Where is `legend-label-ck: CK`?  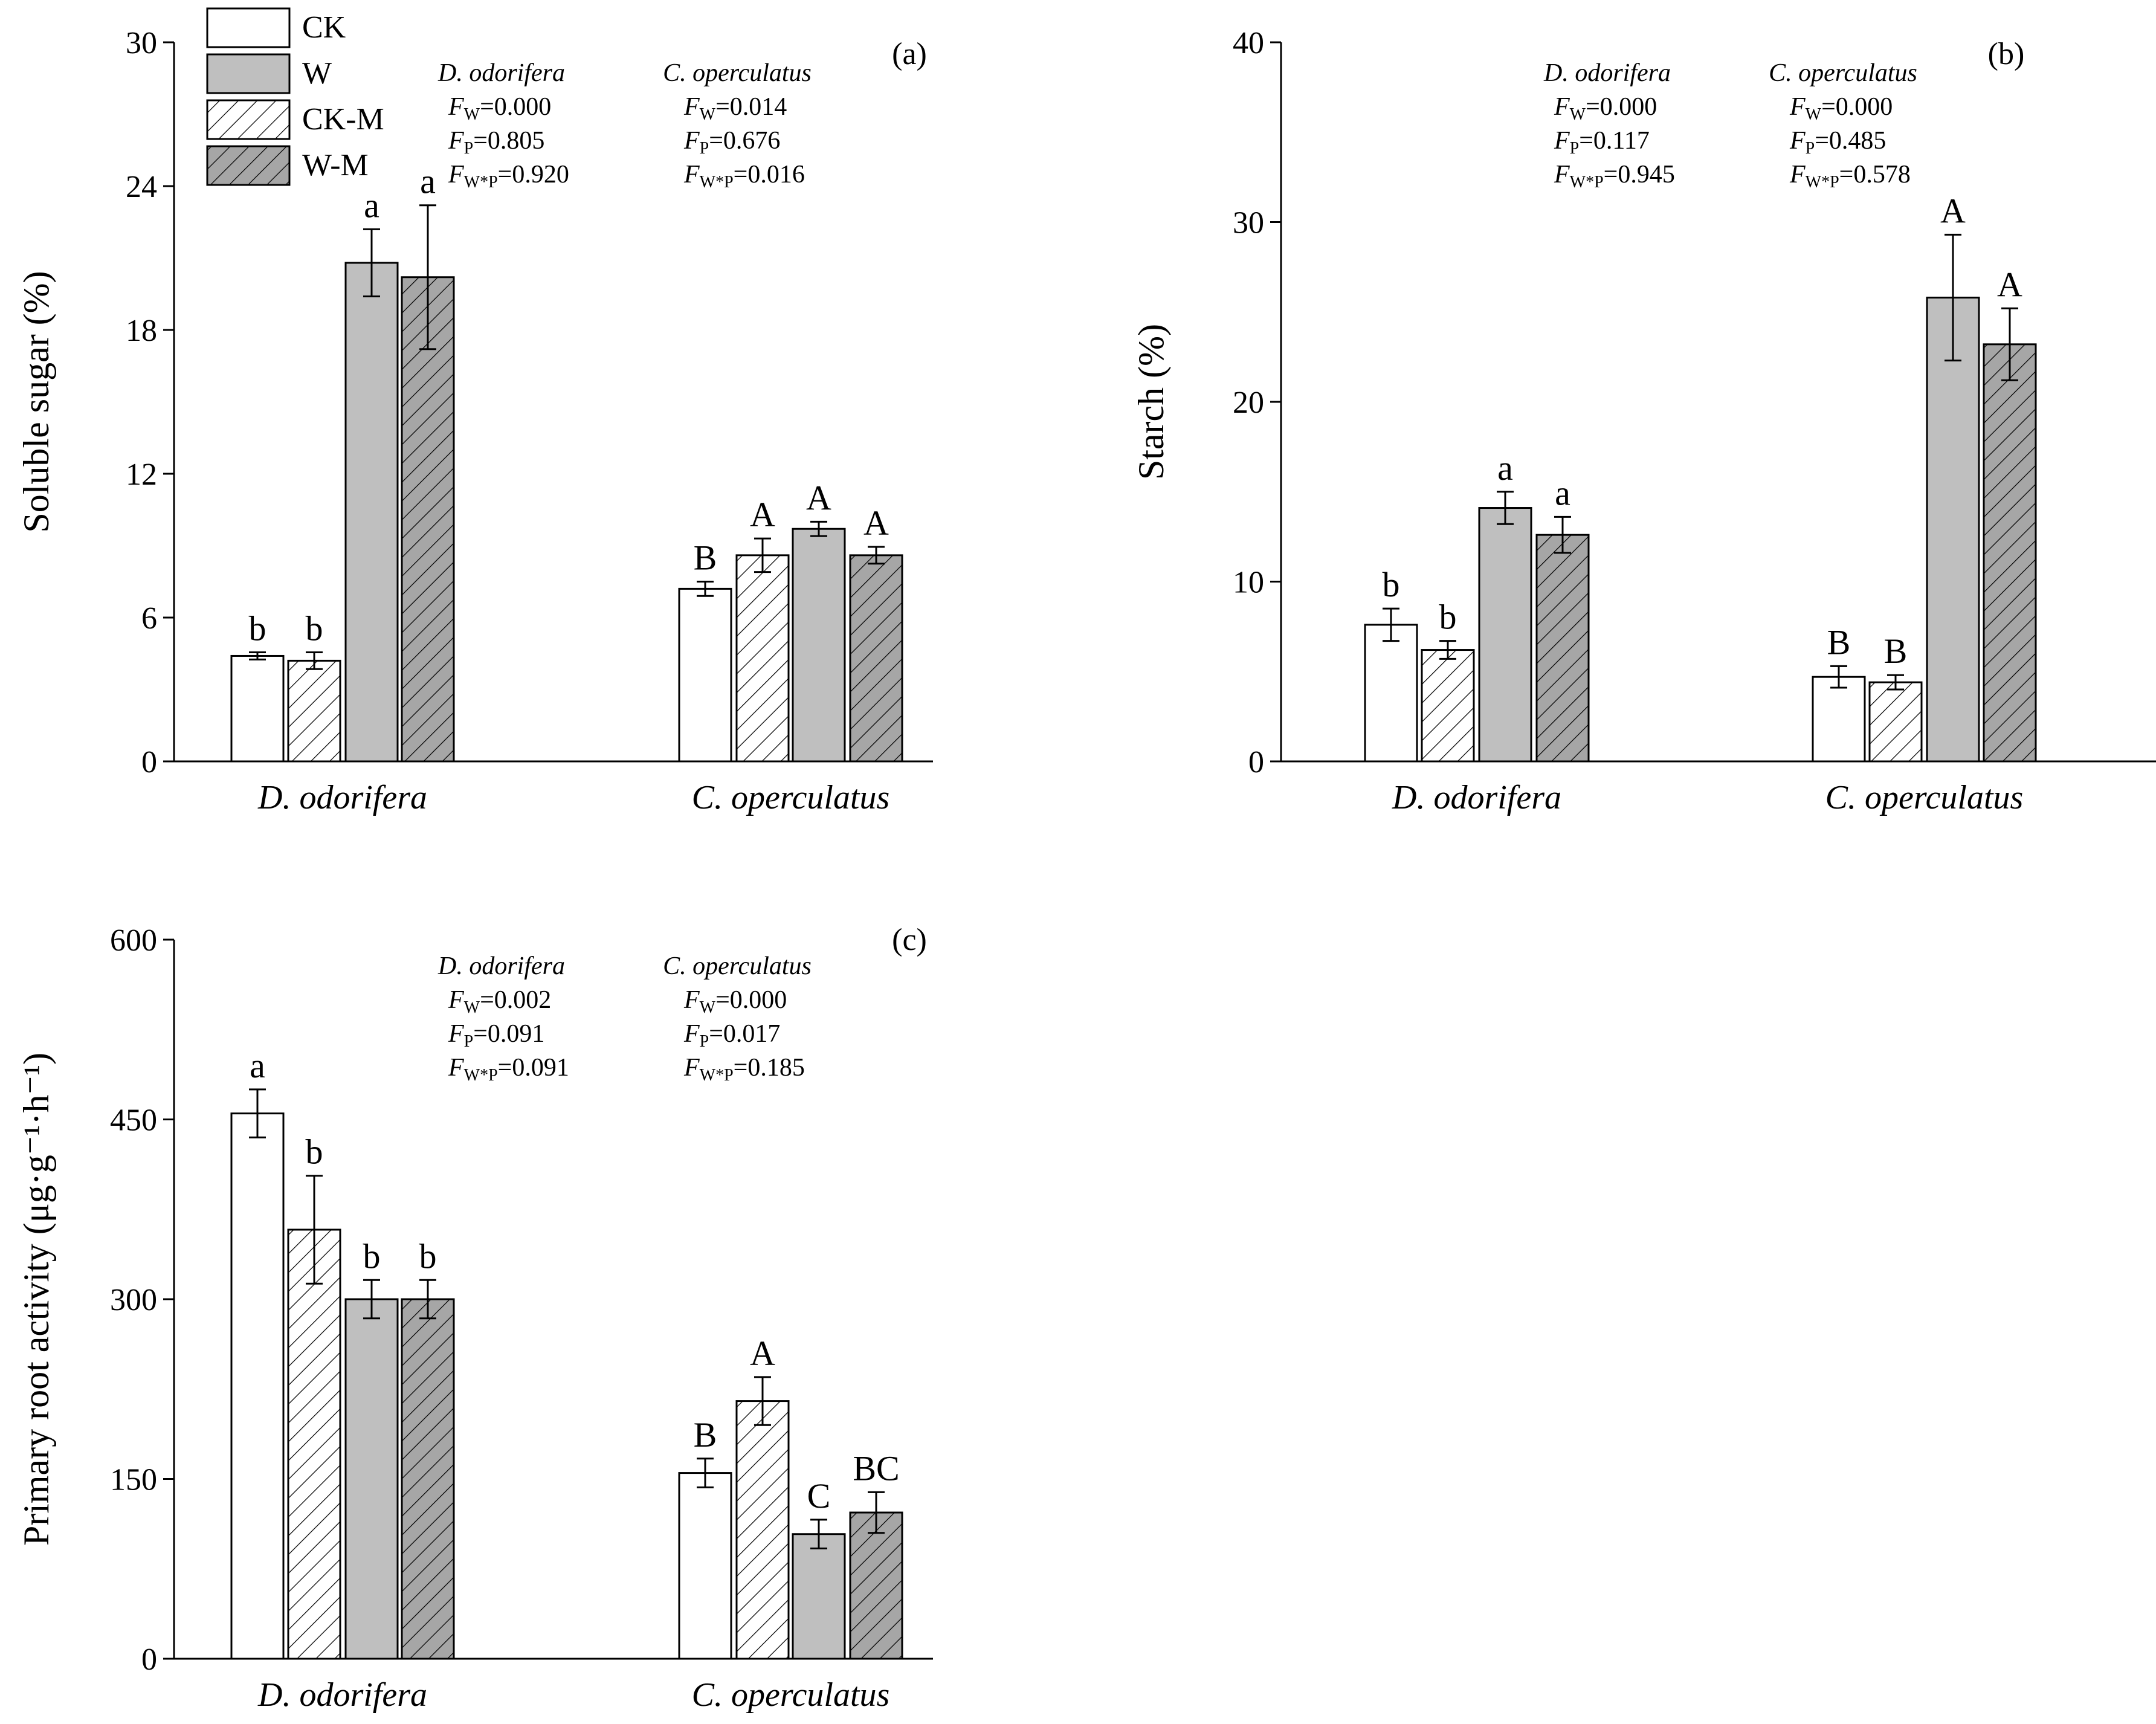 legend-label-ck: CK is located at coordinates (324, 27).